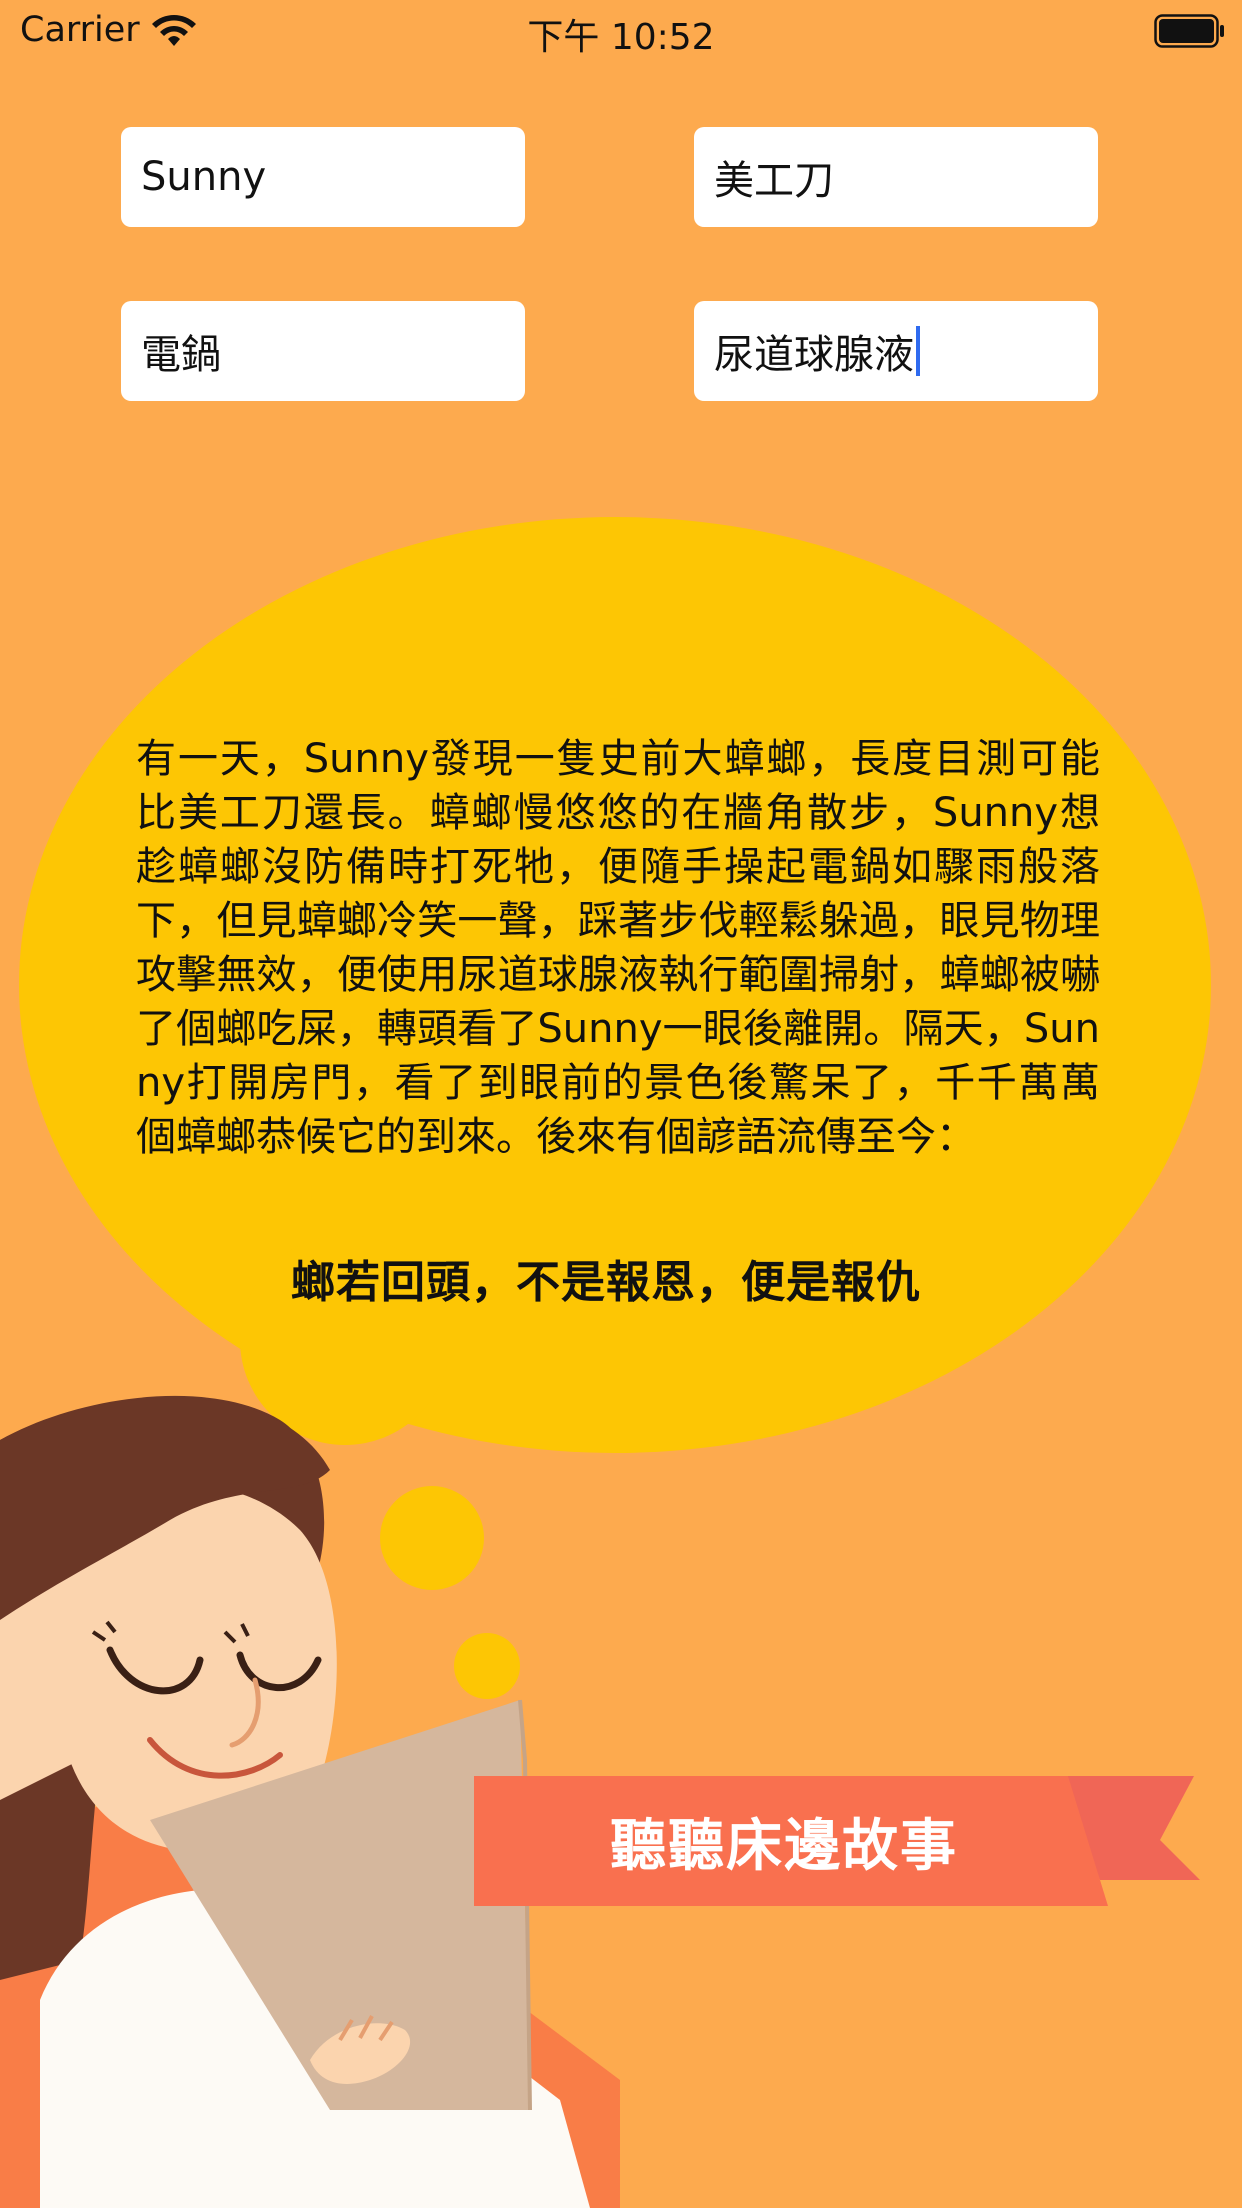 The image size is (1242, 2208). Describe the element at coordinates (80, 30) in the screenshot. I see `carrier-label: Carrier` at that location.